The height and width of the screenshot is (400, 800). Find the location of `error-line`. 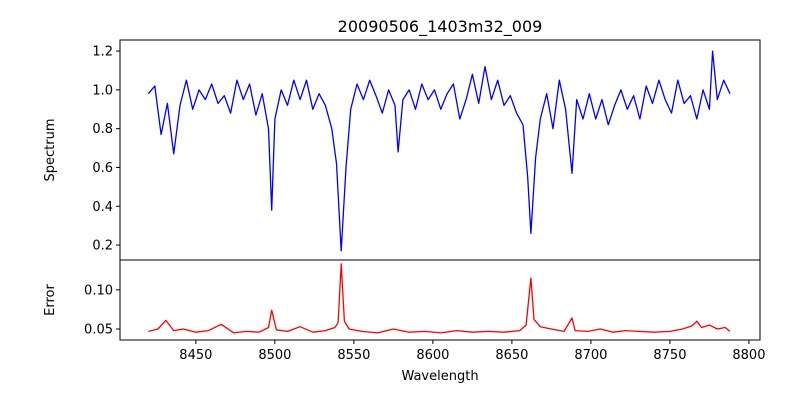

error-line is located at coordinates (439, 298).